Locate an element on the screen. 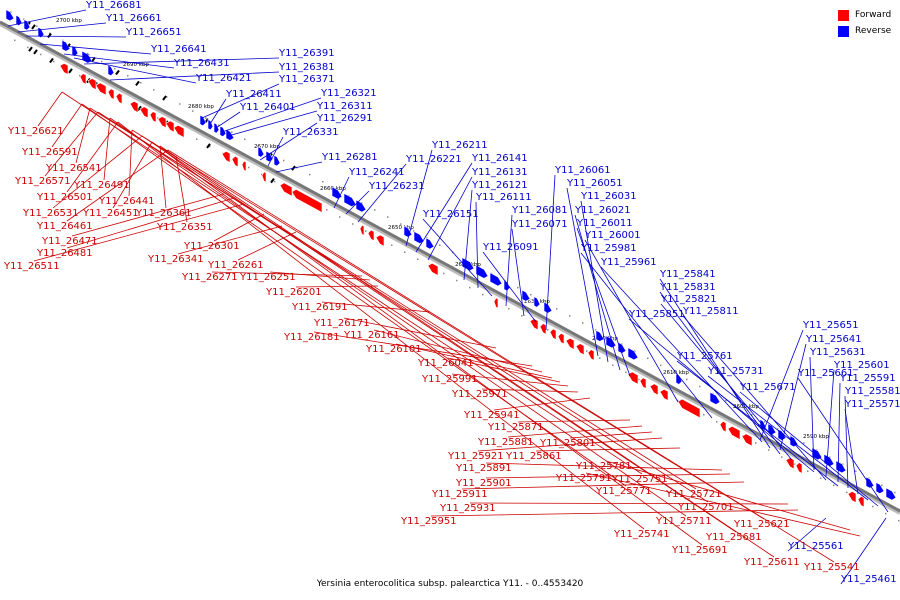 This screenshot has height=600, width=900. forward-gene-label: Y11_26531 is located at coordinates (50, 213).